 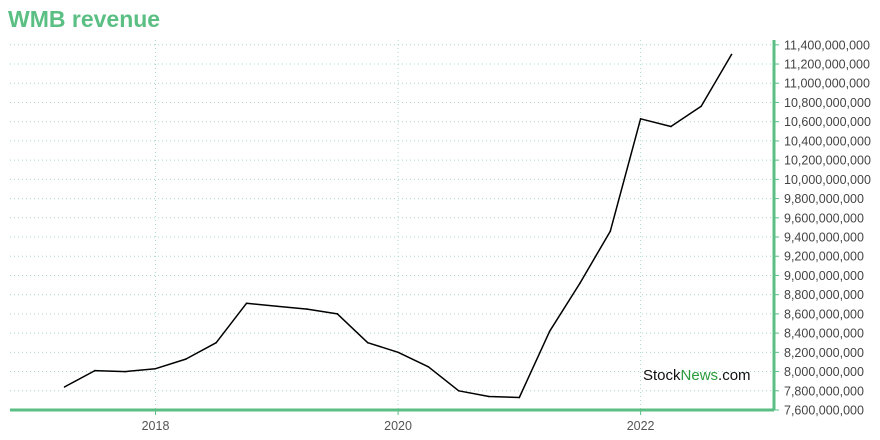 What do you see at coordinates (824, 314) in the screenshot?
I see `y-tick-label: 8,600,000,000` at bounding box center [824, 314].